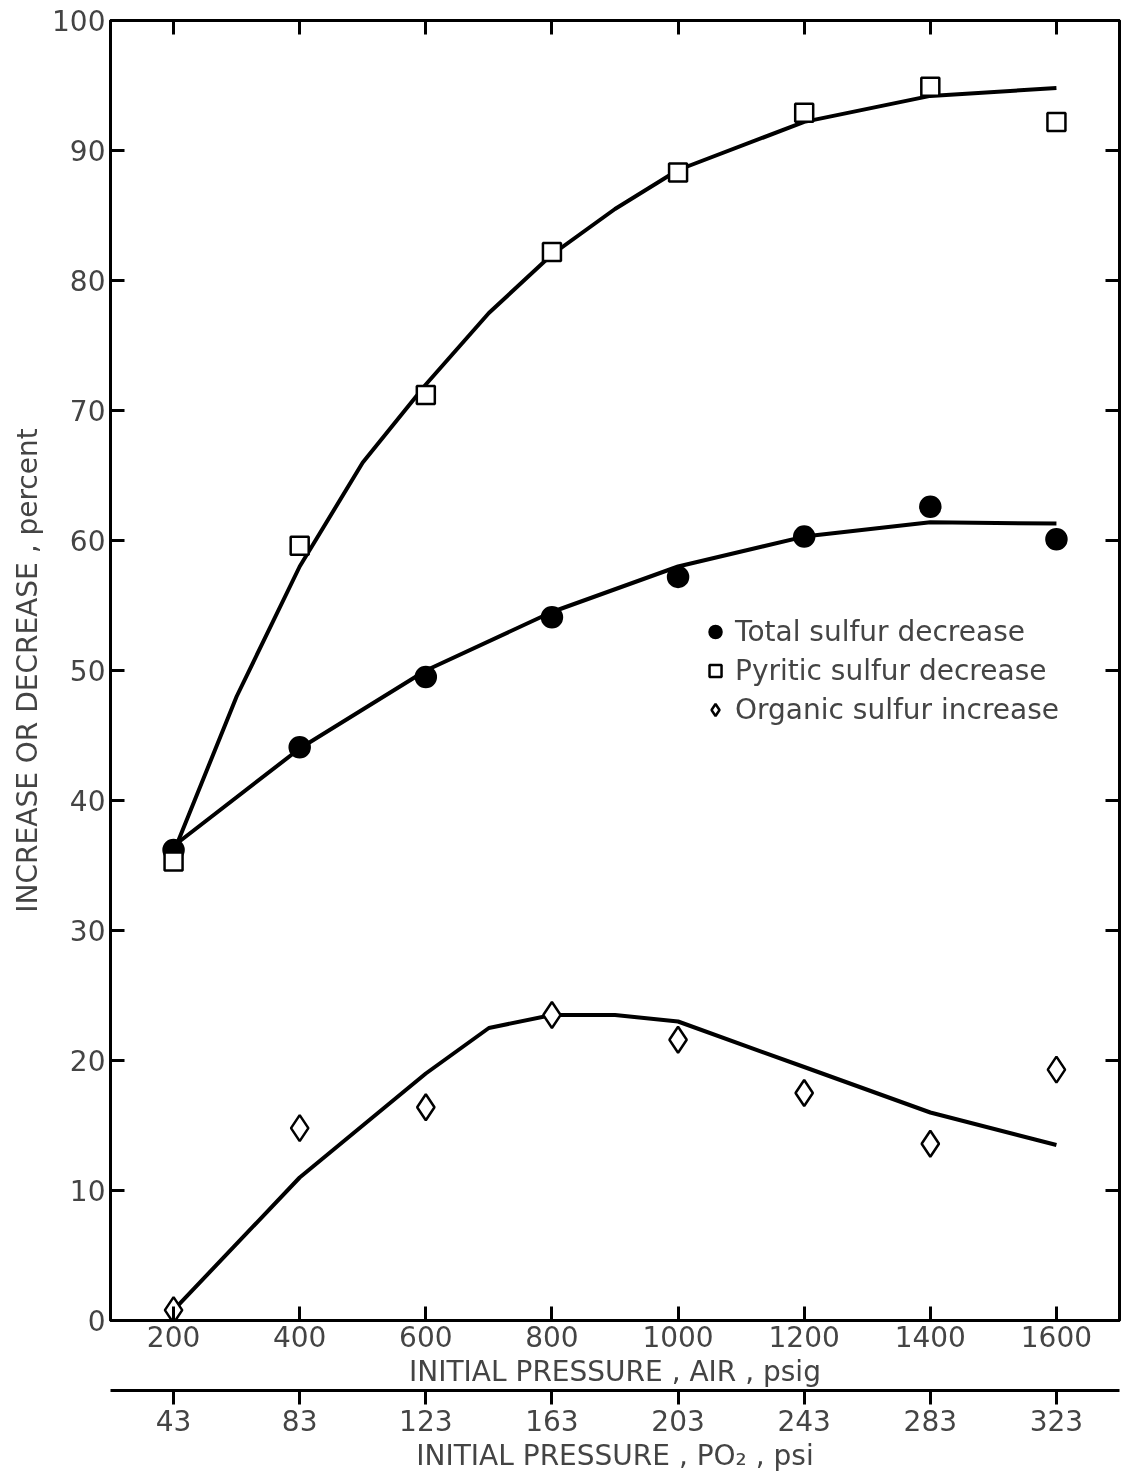 This screenshot has height=1474, width=1139. What do you see at coordinates (678, 1421) in the screenshot?
I see `x2-tick-label: 203` at bounding box center [678, 1421].